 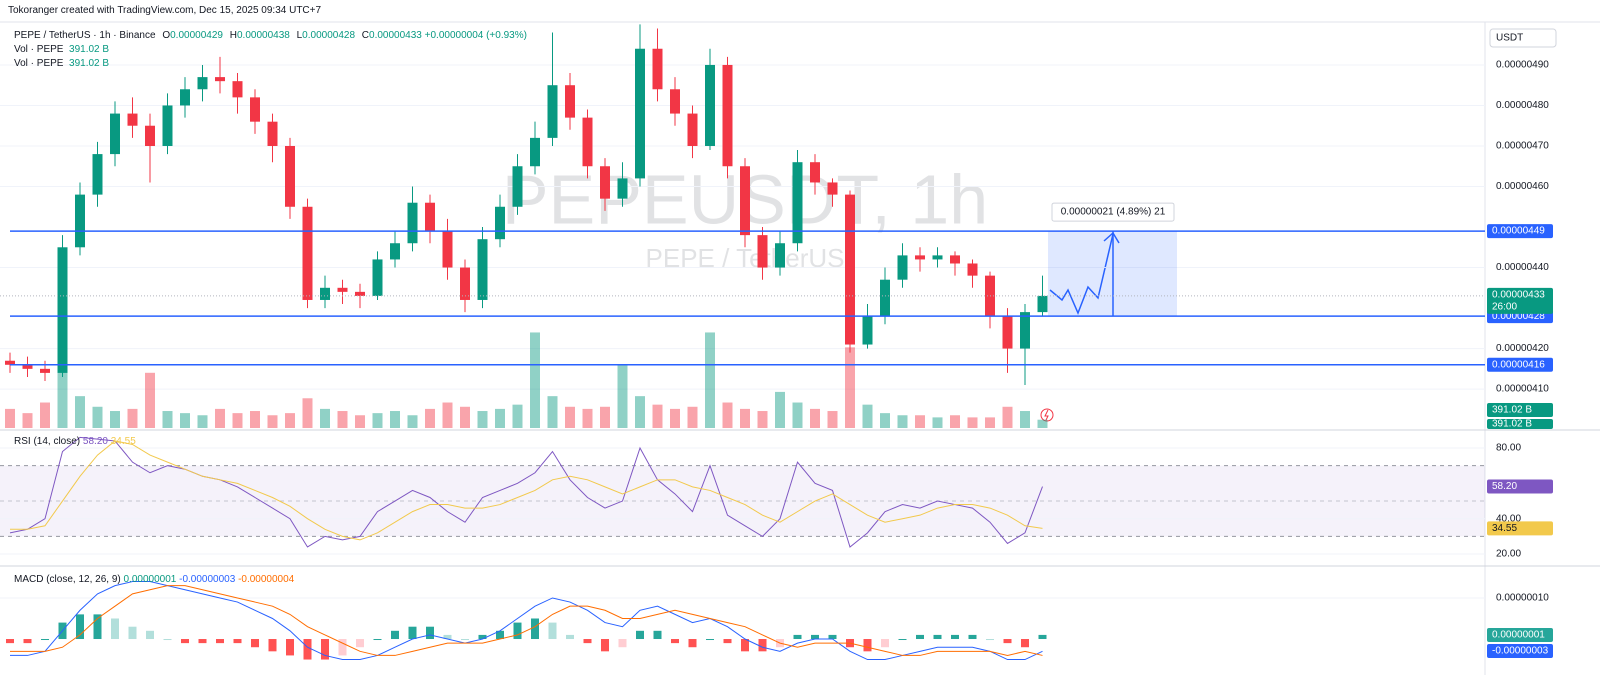 I want to click on currency-button, so click(x=1523, y=38).